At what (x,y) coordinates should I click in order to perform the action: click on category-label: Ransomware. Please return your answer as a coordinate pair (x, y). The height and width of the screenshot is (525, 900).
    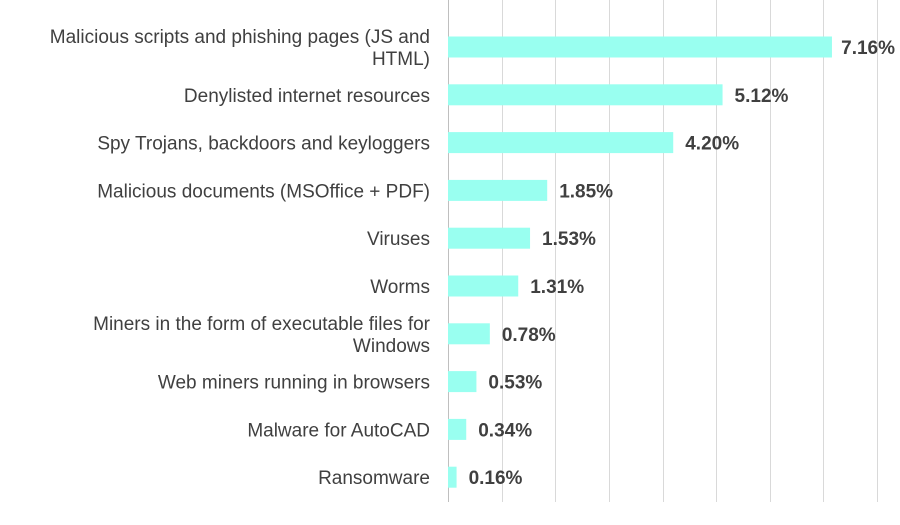
    Looking at the image, I should click on (374, 478).